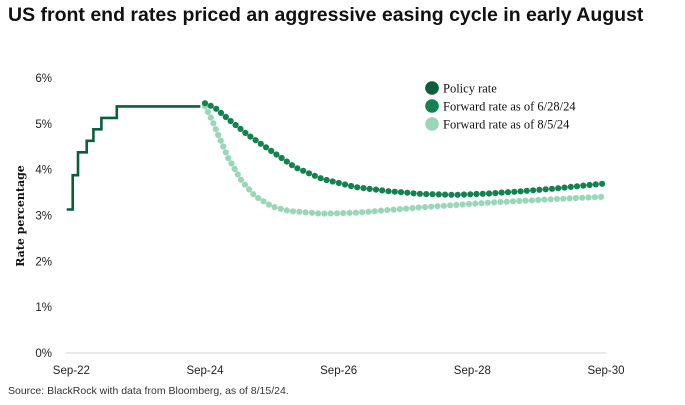 The height and width of the screenshot is (405, 685). I want to click on y-tick-label: 5%, so click(43, 125).